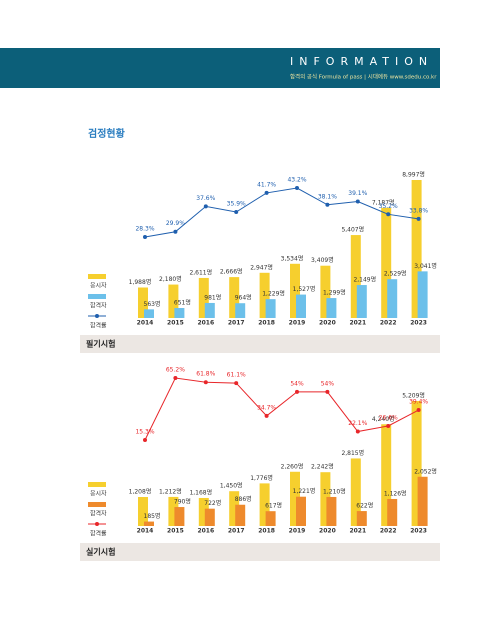 This screenshot has height=619, width=500. What do you see at coordinates (413, 396) in the screenshot?
I see `value-label: 5,209명` at bounding box center [413, 396].